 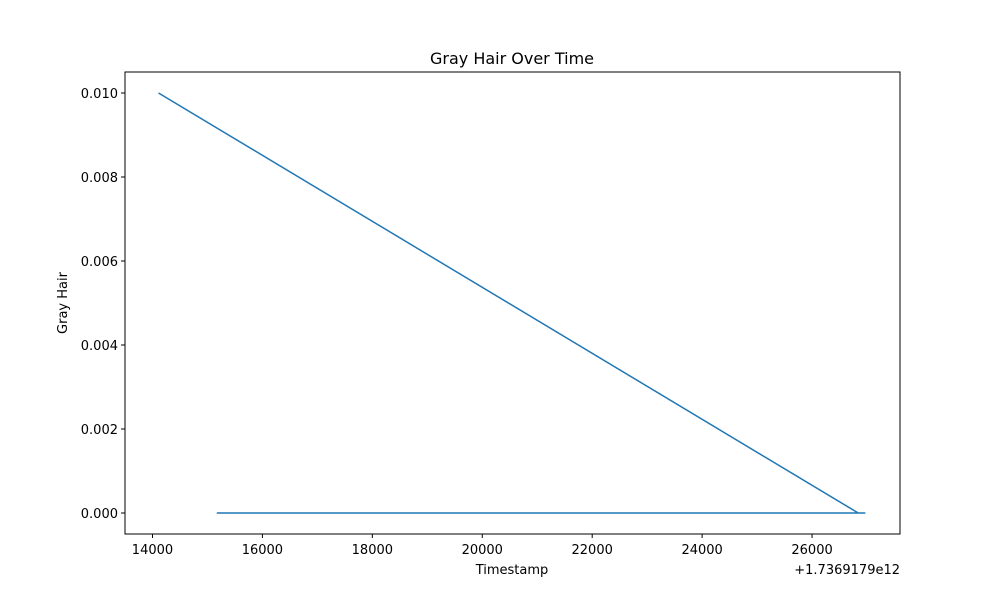 I want to click on y-tick-label: 0.004, so click(x=99, y=346).